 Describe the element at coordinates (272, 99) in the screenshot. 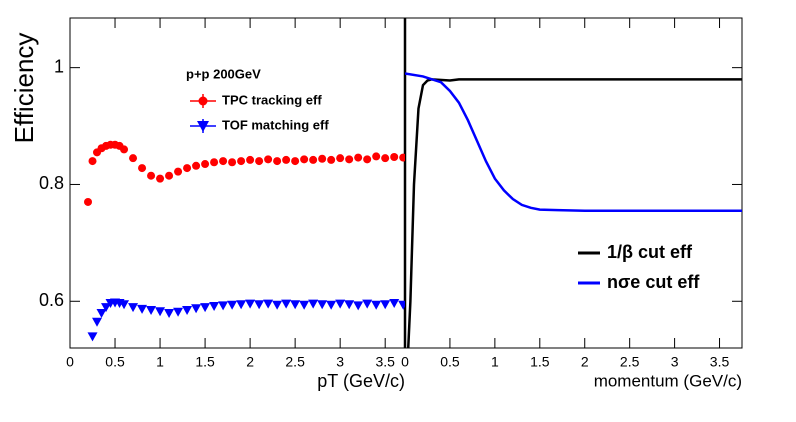

I see `legend-label: TPC tracking eff` at that location.